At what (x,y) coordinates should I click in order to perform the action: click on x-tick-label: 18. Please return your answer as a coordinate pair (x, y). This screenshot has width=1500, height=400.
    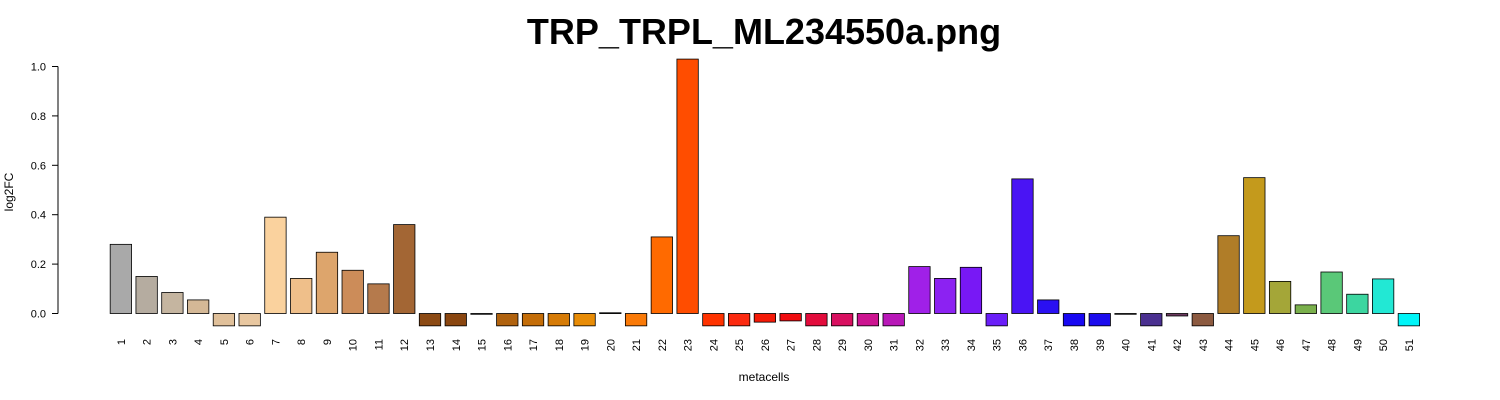
    Looking at the image, I should click on (560, 345).